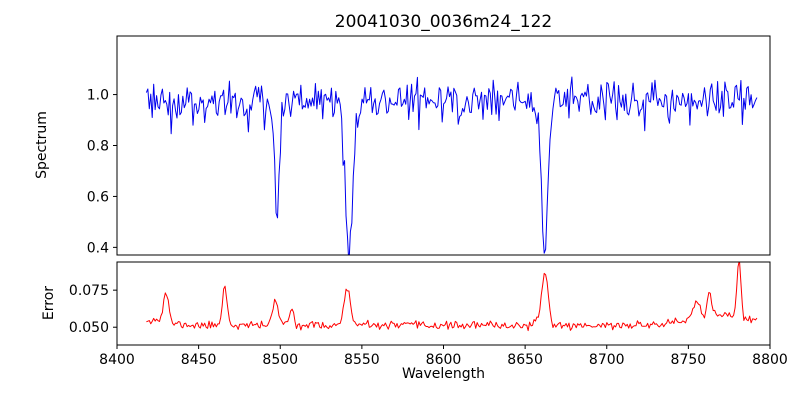 This screenshot has width=800, height=400. What do you see at coordinates (49, 303) in the screenshot?
I see `y-axis-label-error: Error` at bounding box center [49, 303].